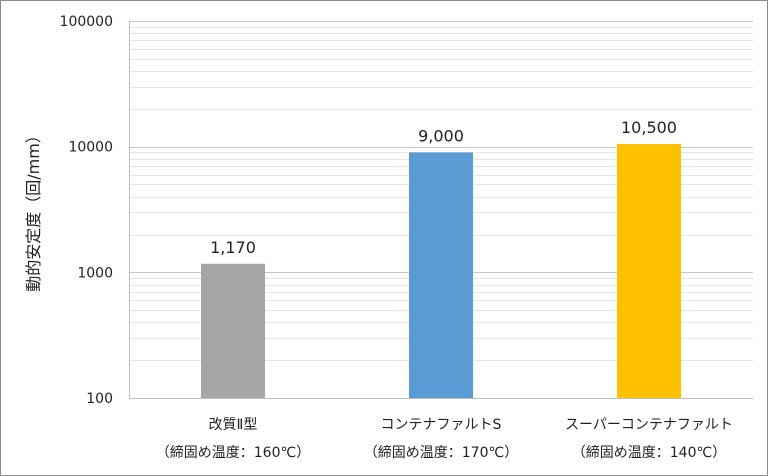  Describe the element at coordinates (233, 425) in the screenshot. I see `category-label: 改質Ⅱ型` at that location.